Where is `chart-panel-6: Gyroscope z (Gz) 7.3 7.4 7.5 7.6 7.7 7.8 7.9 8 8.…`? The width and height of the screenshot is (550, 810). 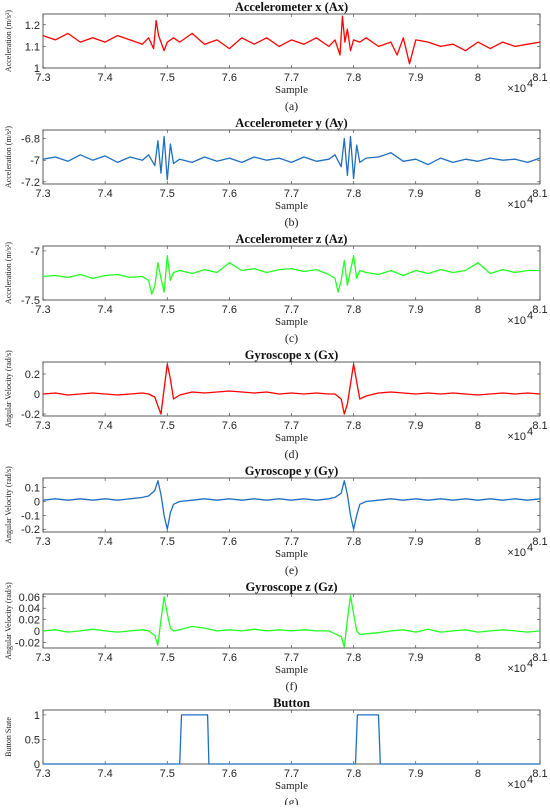
chart-panel-6: Gyroscope z (Gz) 7.3 7.4 7.5 7.6 7.7 7.8 7.9 8 8.… is located at coordinates (276, 636).